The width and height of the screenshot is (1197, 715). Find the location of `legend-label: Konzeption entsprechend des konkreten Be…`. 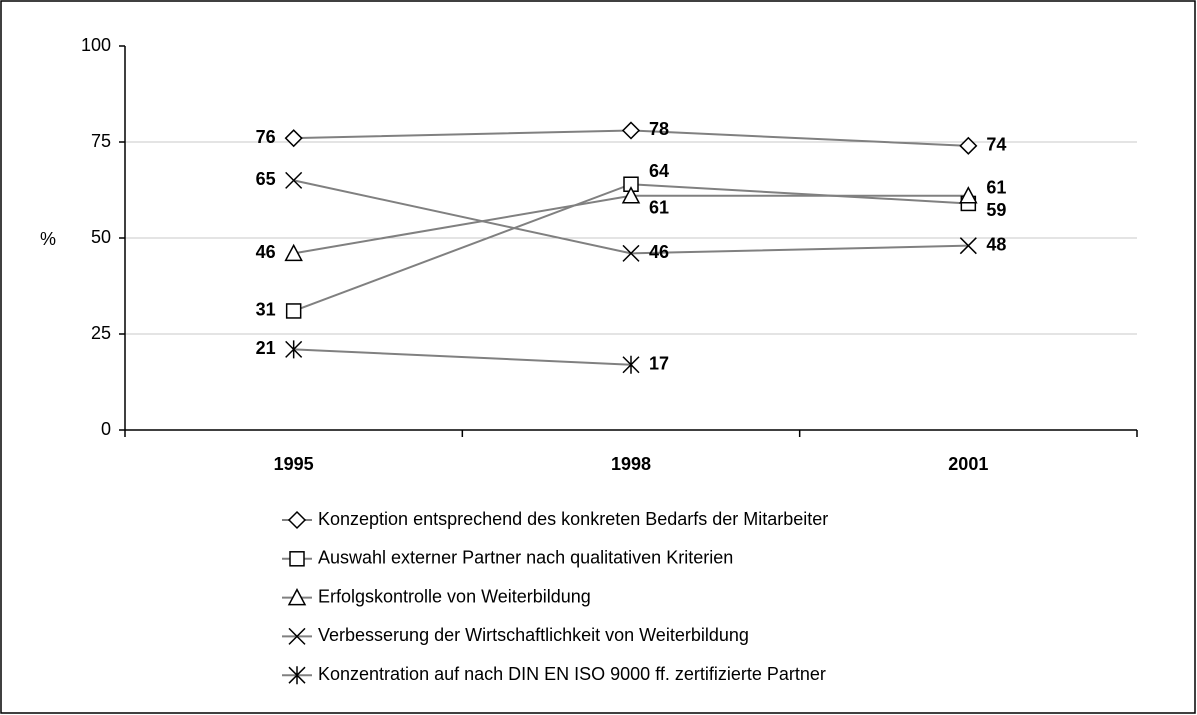

legend-label: Konzeption entsprechend des konkreten Be… is located at coordinates (573, 519).